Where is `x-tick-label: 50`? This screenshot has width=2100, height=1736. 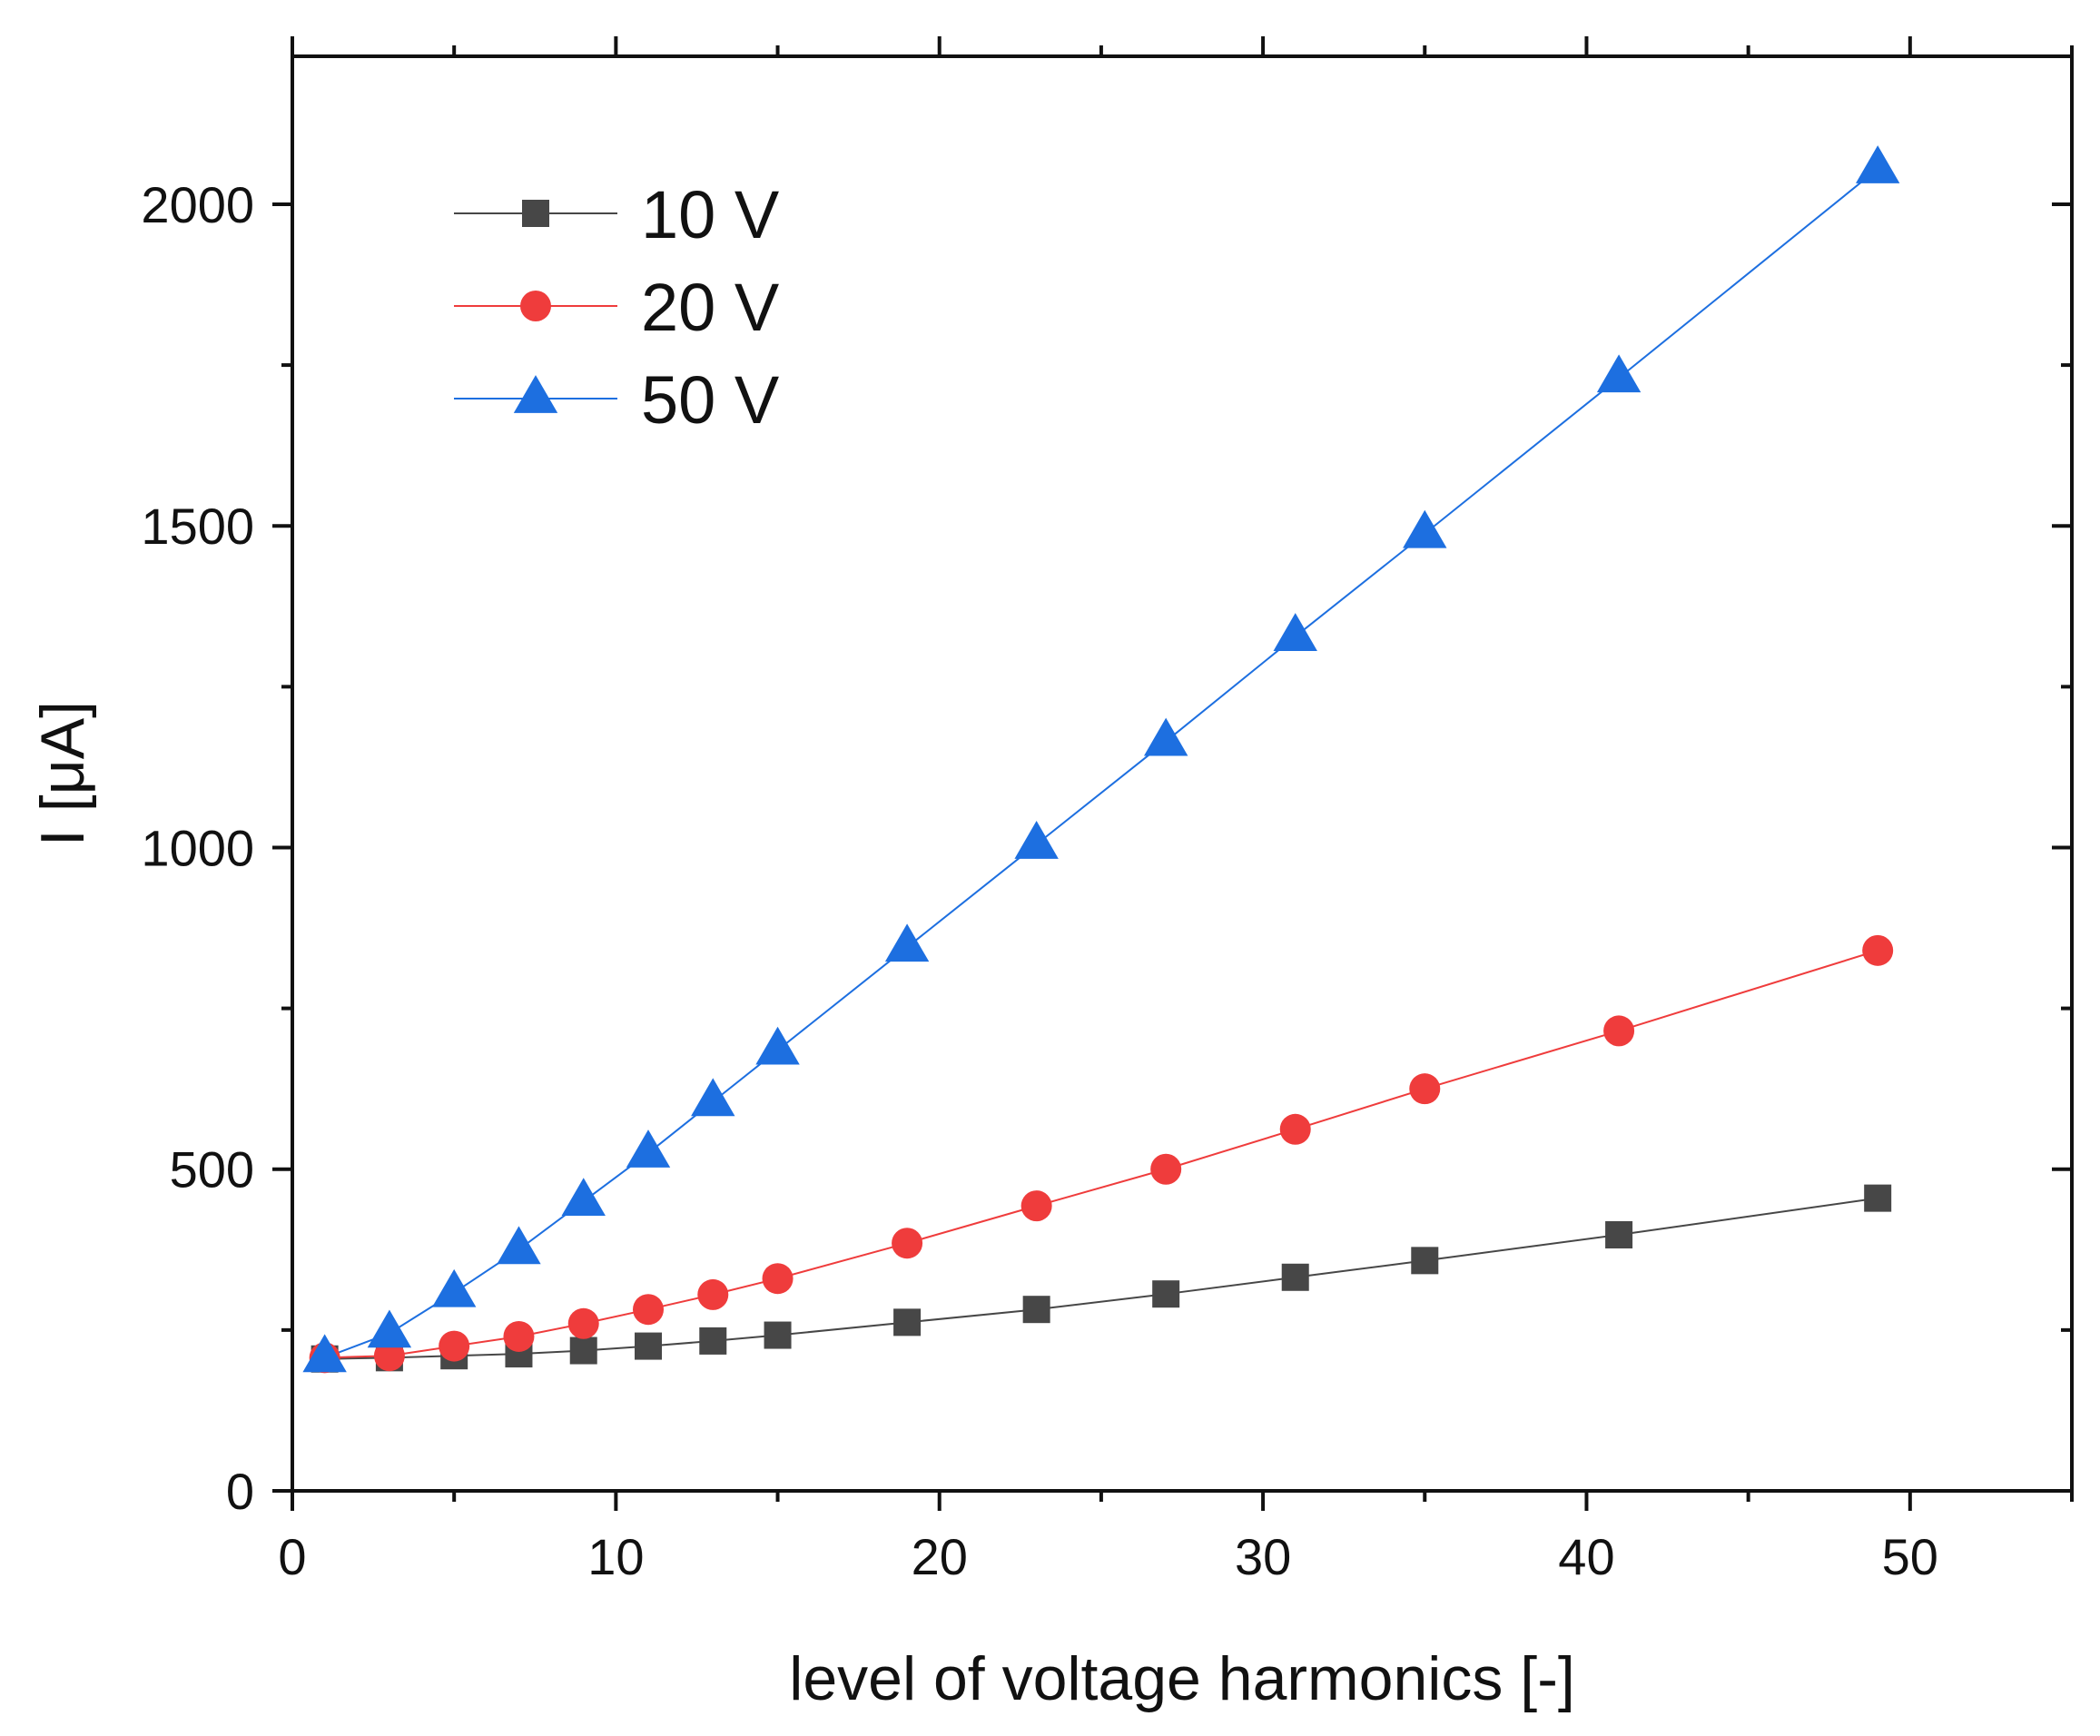
x-tick-label: 50 is located at coordinates (1910, 1556).